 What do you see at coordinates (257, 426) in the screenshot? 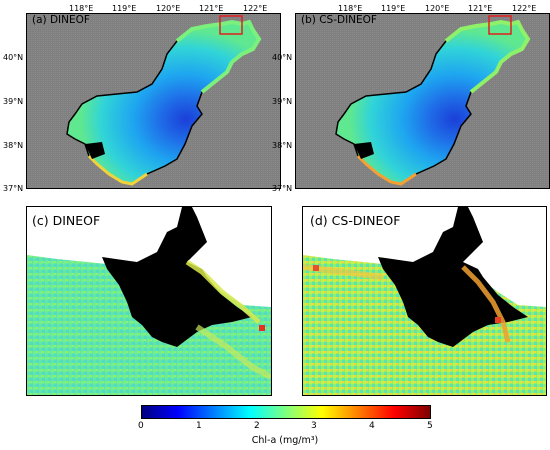
I see `colorbar-tick: 2` at bounding box center [257, 426].